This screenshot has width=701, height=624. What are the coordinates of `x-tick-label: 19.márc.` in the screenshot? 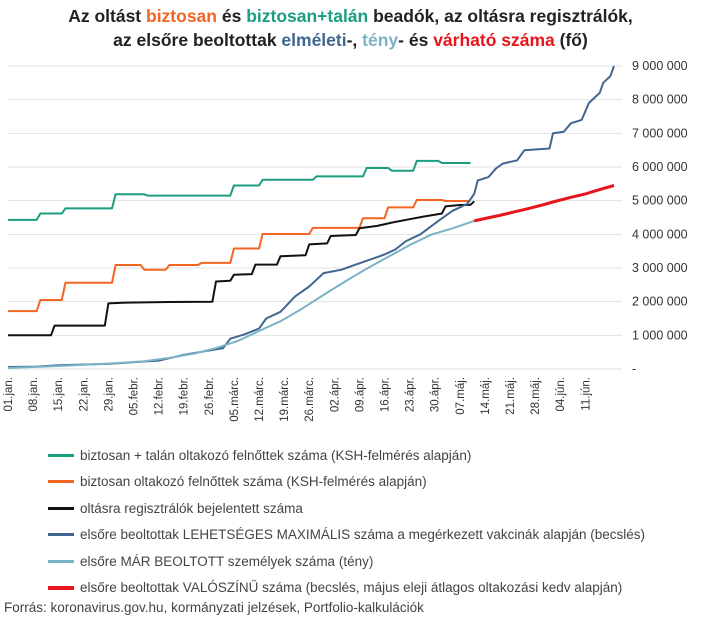 It's located at (285, 399).